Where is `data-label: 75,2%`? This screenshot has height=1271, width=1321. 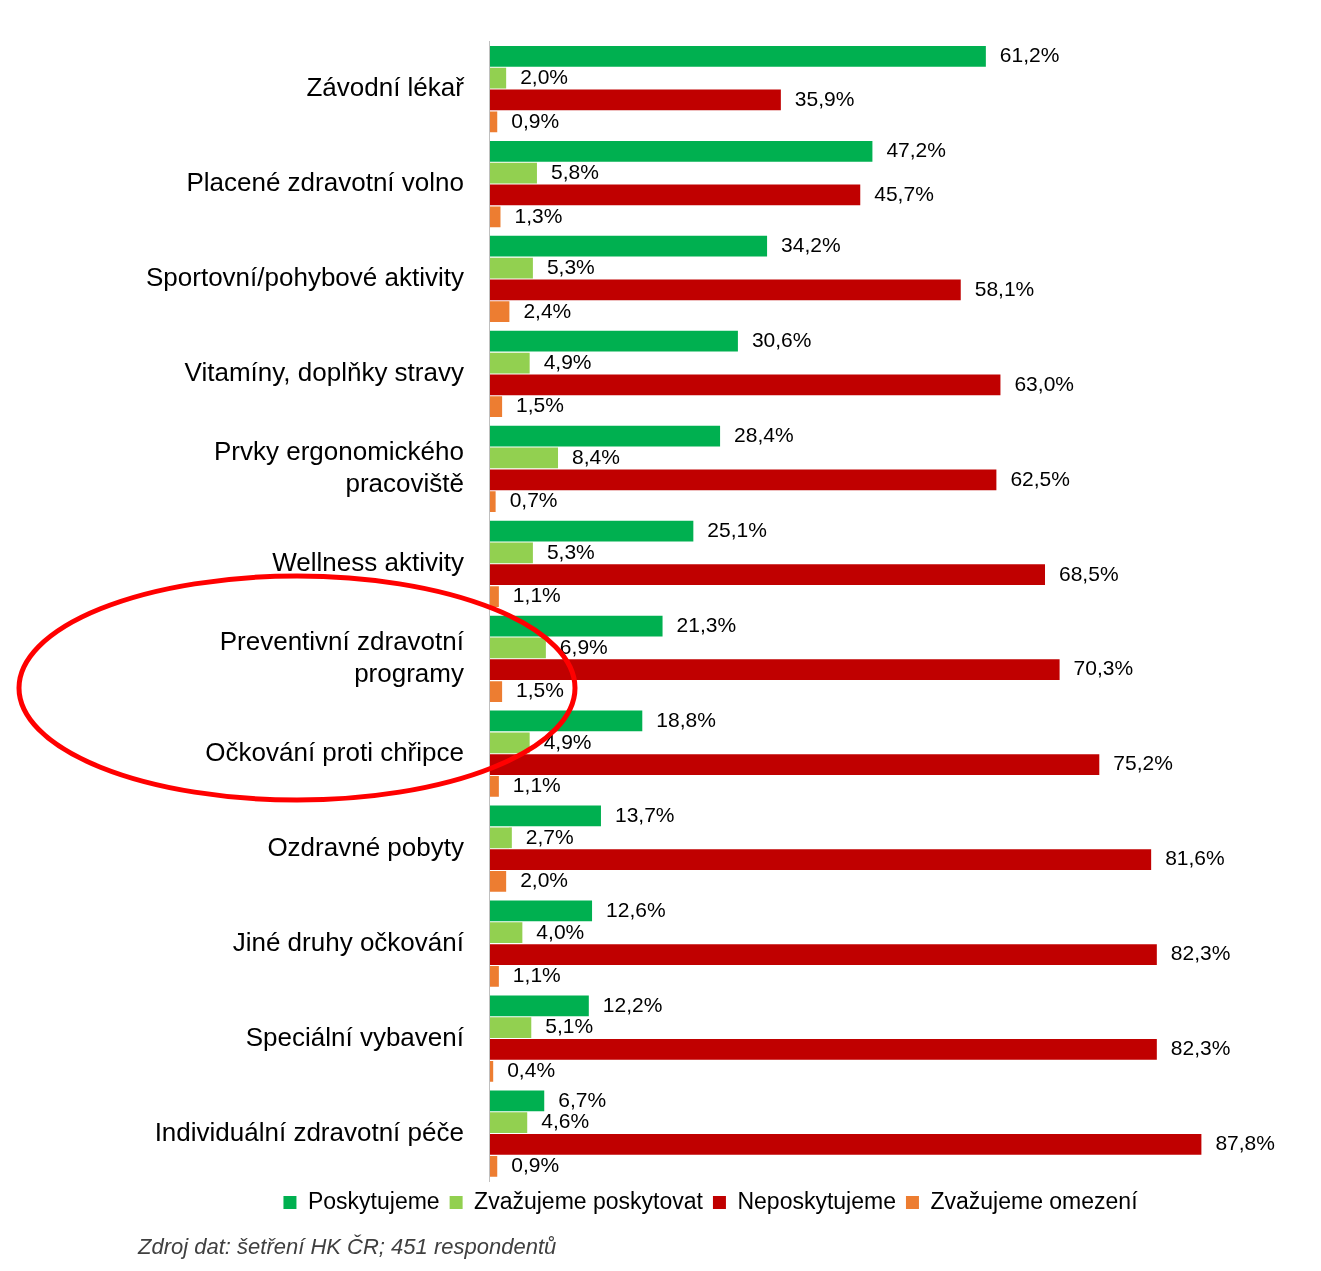
data-label: 75,2% is located at coordinates (1143, 763).